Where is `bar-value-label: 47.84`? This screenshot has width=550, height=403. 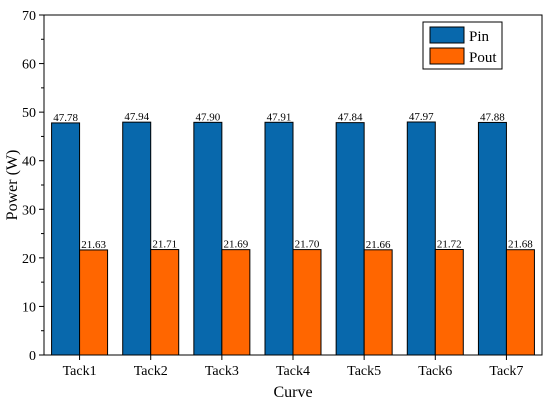 bar-value-label: 47.84 is located at coordinates (350, 118).